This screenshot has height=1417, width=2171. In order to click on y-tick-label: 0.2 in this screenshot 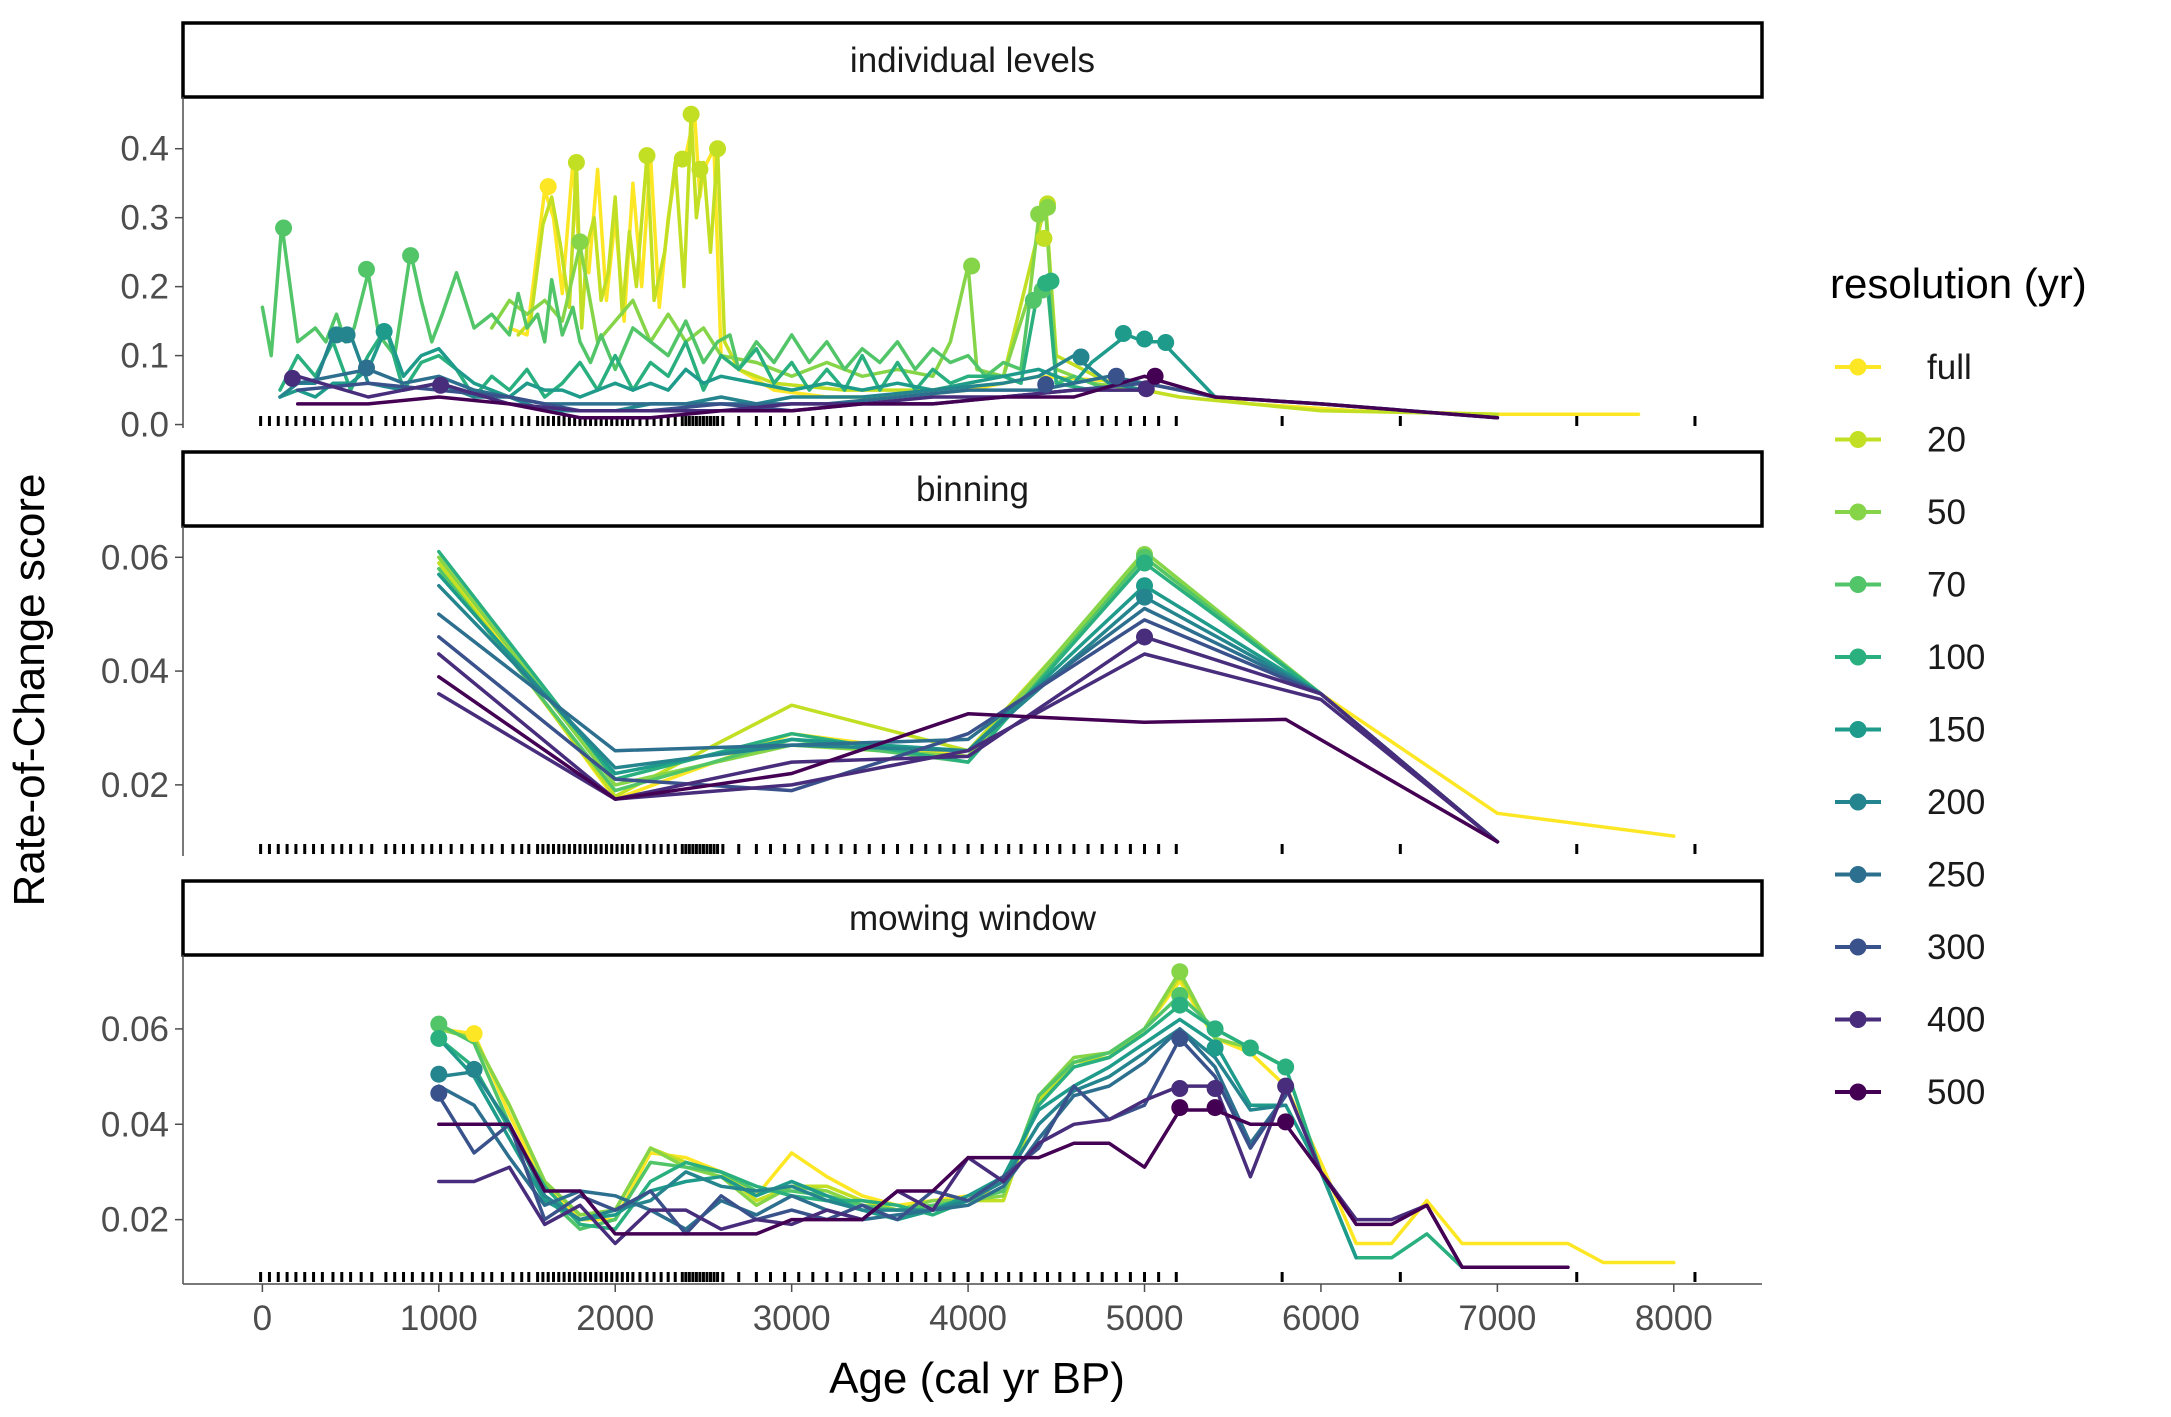, I will do `click(144, 287)`.